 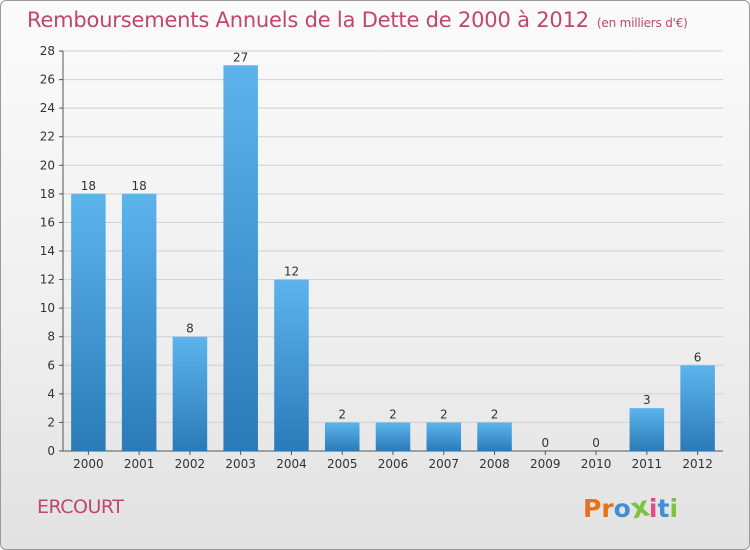 I want to click on x-tick-label-2002: 2002, so click(x=190, y=464).